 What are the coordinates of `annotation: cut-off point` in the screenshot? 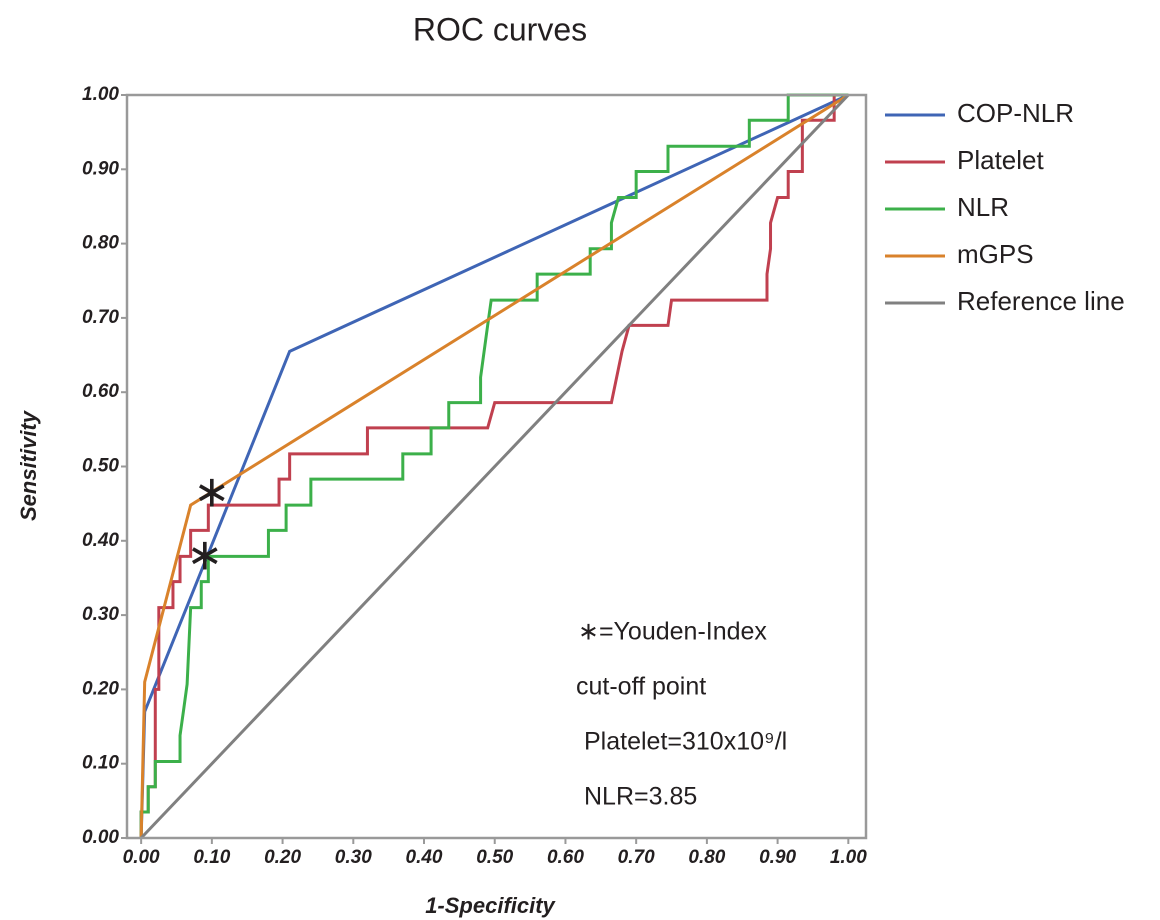 It's located at (641, 687).